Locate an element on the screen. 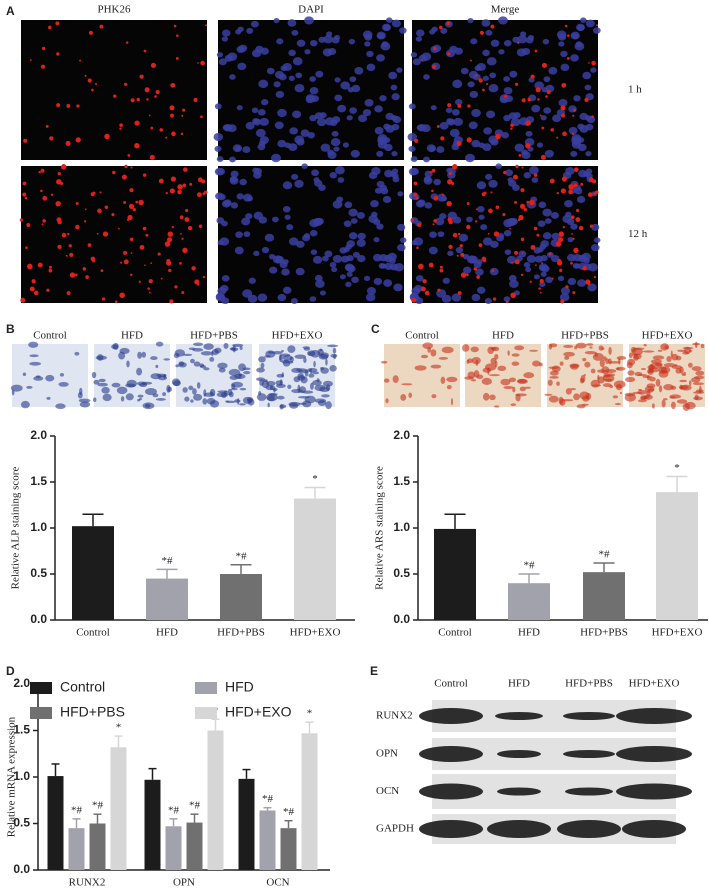 The height and width of the screenshot is (893, 709). micrograph is located at coordinates (113, 234).